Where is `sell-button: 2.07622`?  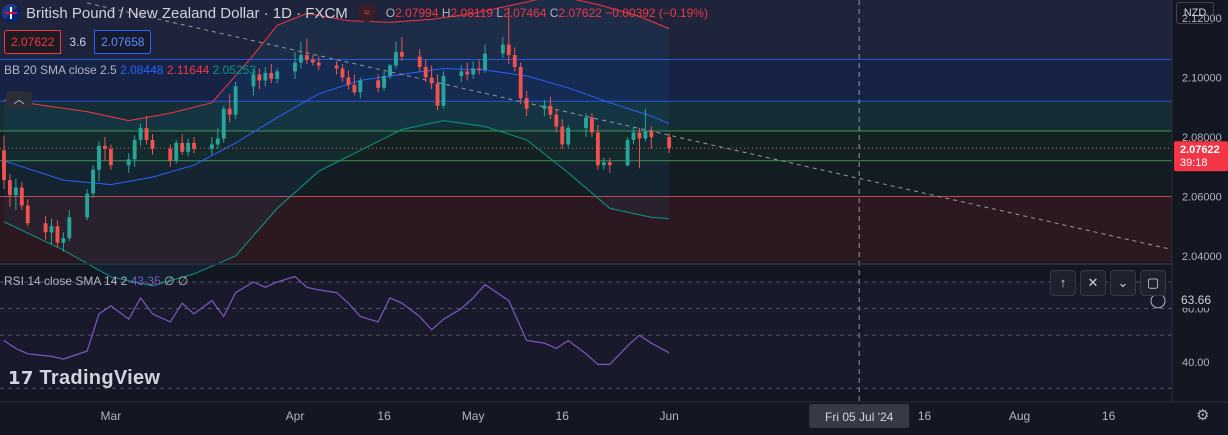 sell-button: 2.07622 is located at coordinates (33, 42).